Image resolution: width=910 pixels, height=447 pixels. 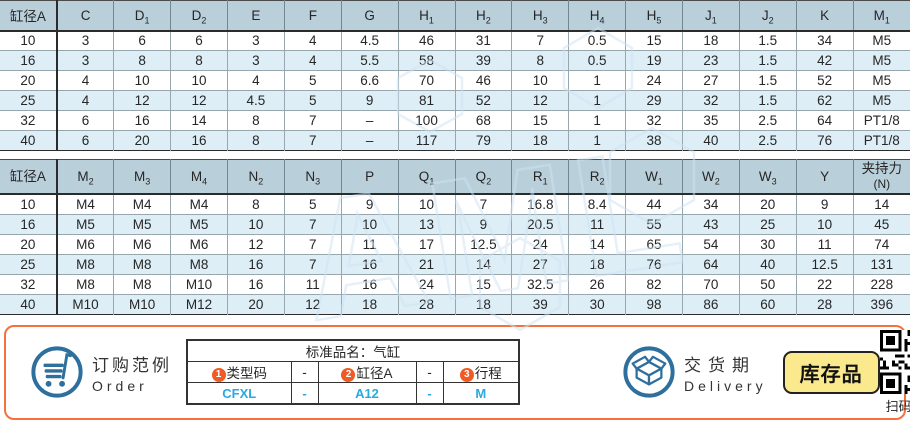 I want to click on table-cell: M6, so click(x=142, y=244).